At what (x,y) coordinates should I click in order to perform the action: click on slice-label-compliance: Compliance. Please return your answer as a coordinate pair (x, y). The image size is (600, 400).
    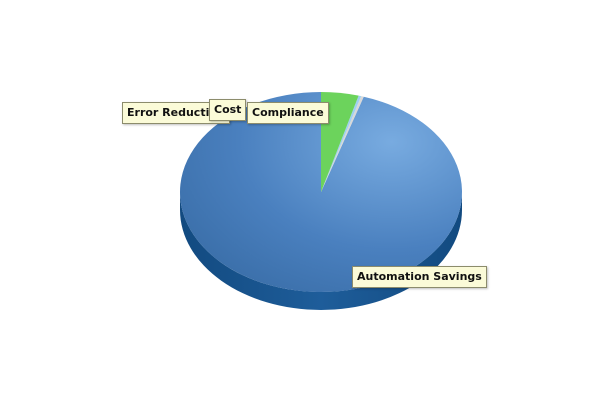
    Looking at the image, I should click on (288, 113).